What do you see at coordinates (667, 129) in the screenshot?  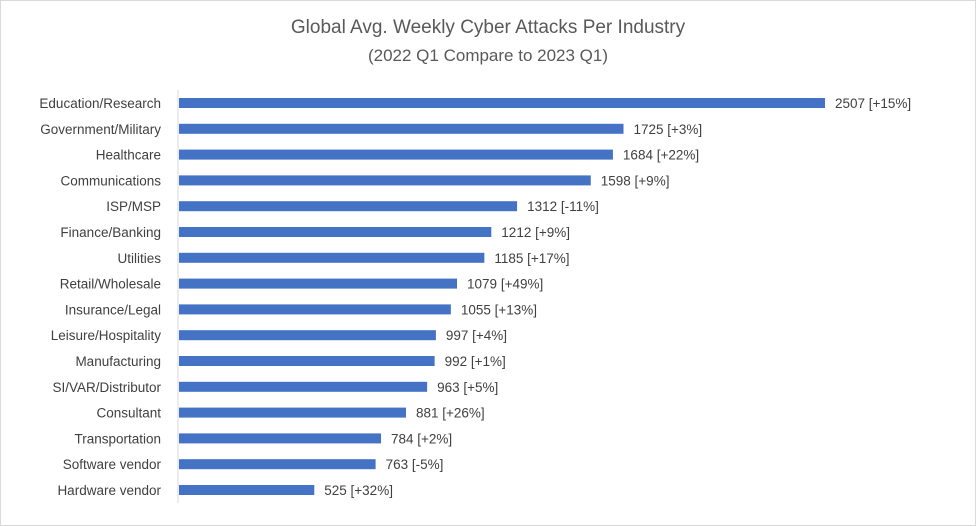 I see `data-label: 1725 [+3%]` at bounding box center [667, 129].